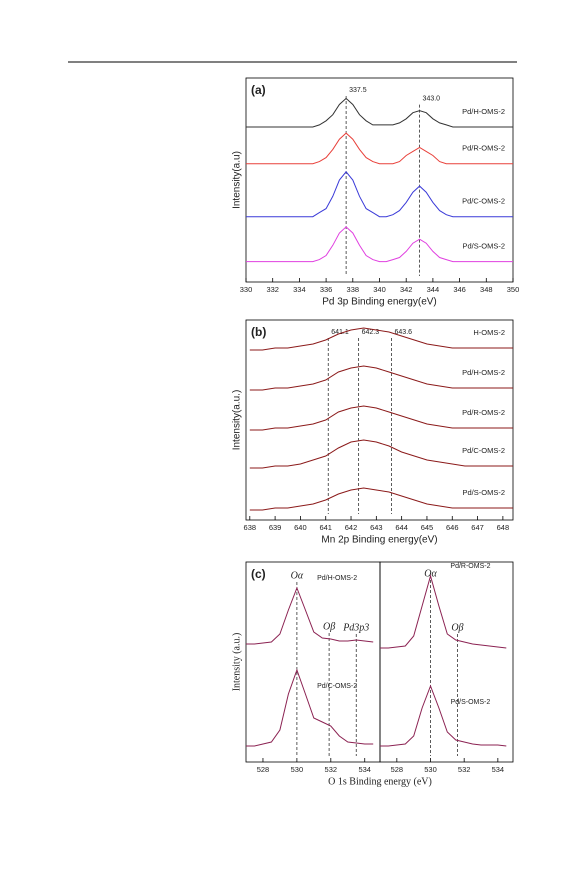 This screenshot has height=888, width=585. I want to click on peak-label: 641.1, so click(340, 332).